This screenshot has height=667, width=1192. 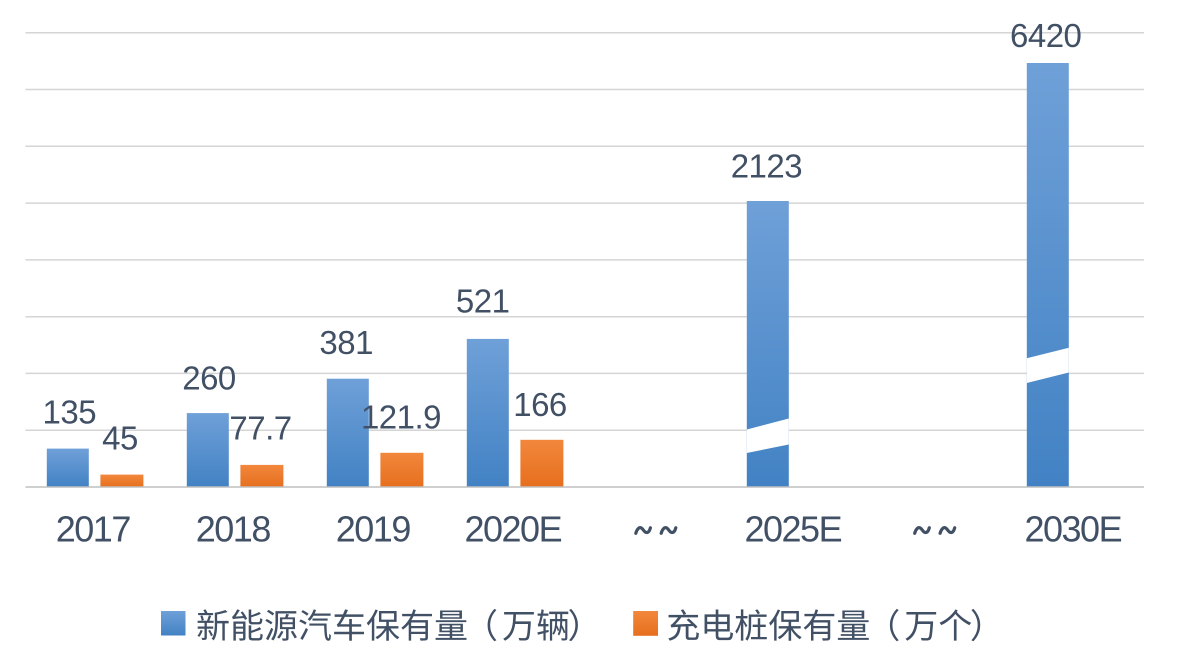 I want to click on svg-text: 2020E, so click(x=512, y=528).